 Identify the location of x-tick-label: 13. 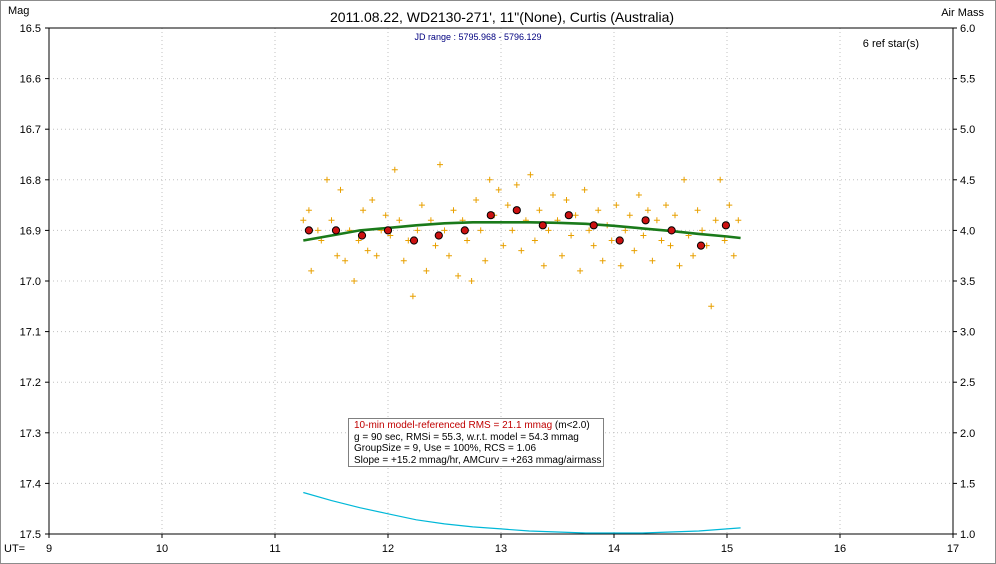
(501, 549).